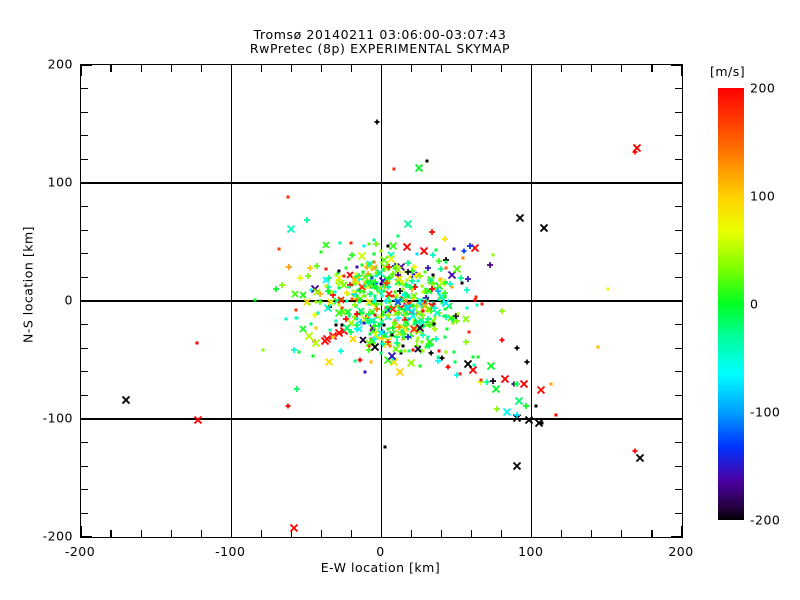  Describe the element at coordinates (749, 304) in the screenshot. I see `colorbar: 200 100 0 -100 -200` at that location.